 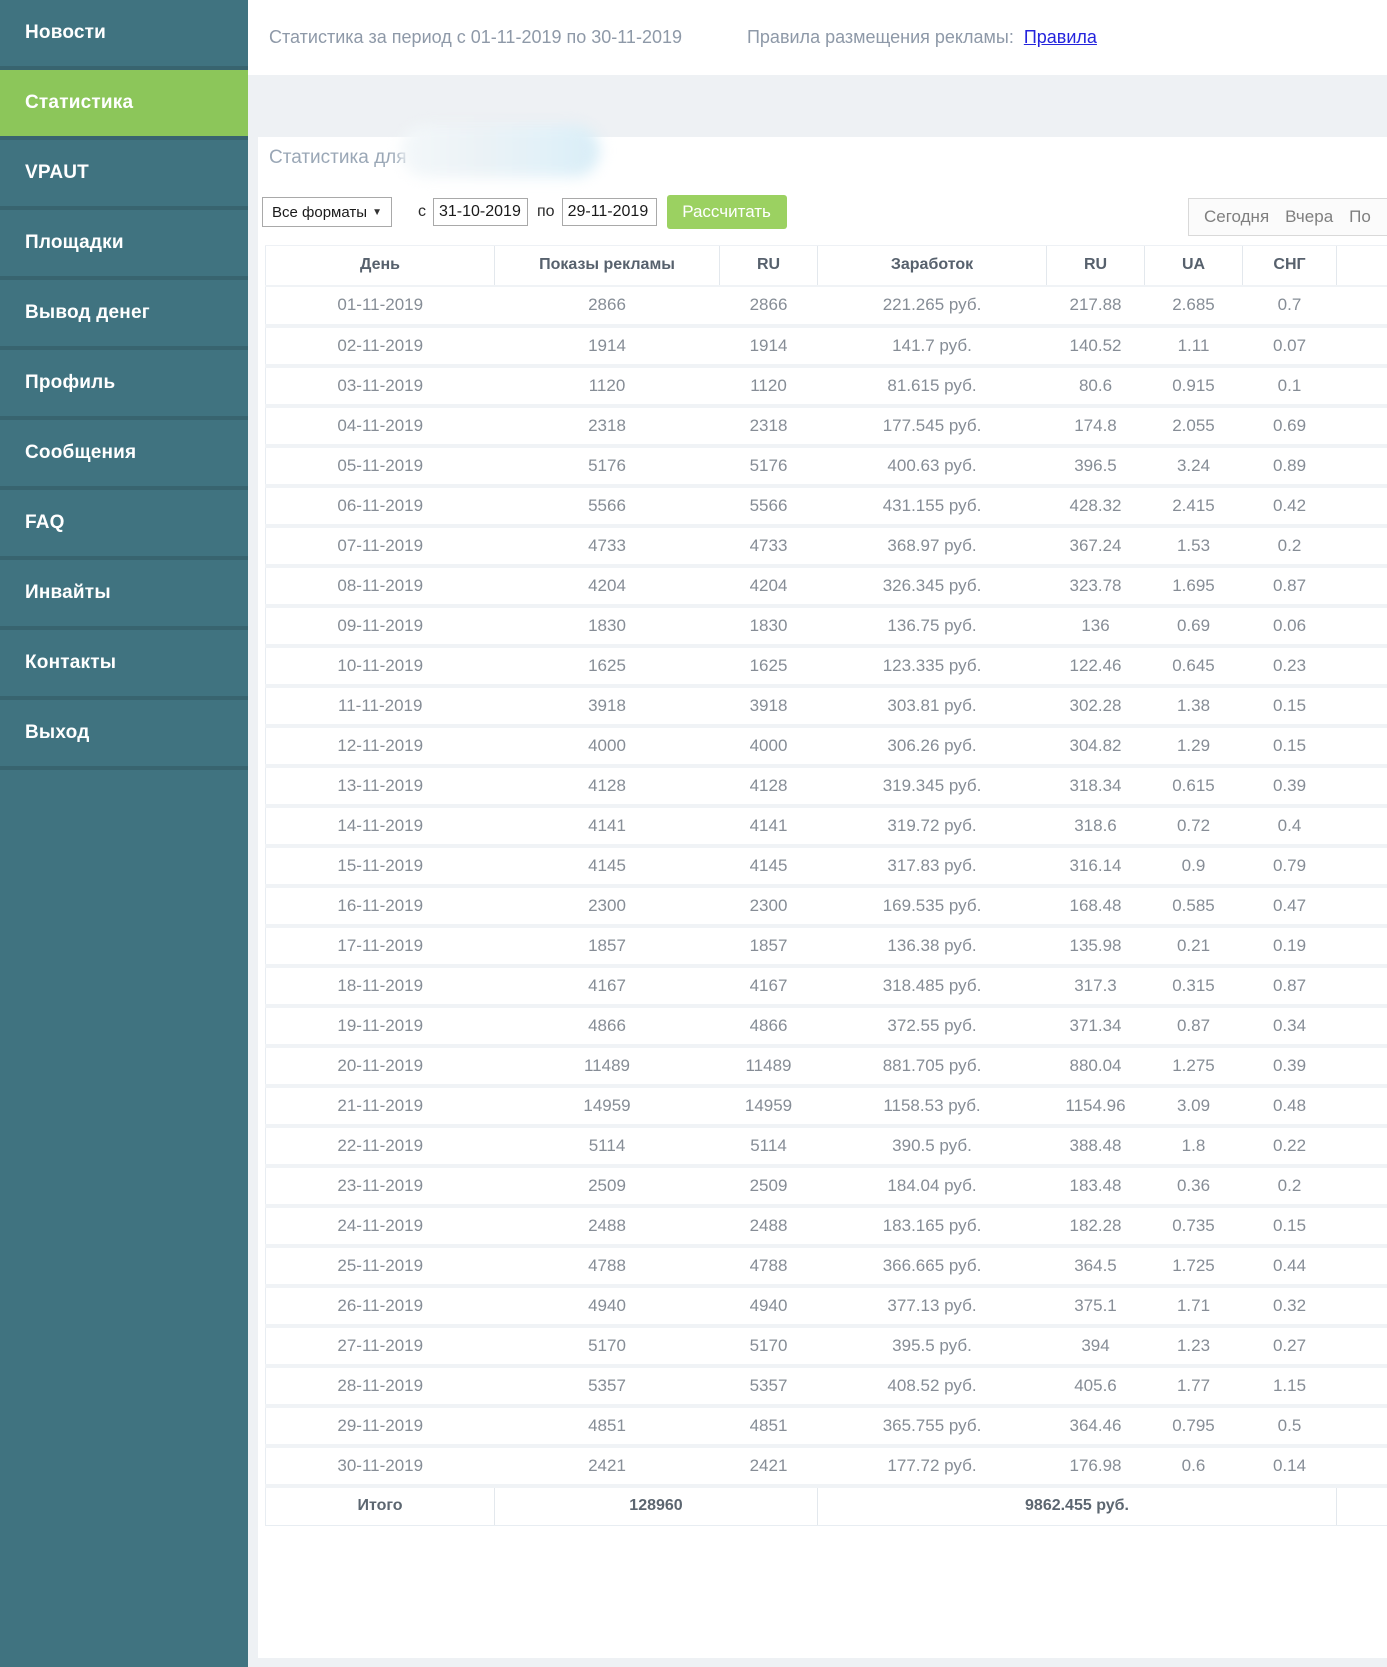 I want to click on sidebar-item-новости: Новости, so click(x=124, y=35).